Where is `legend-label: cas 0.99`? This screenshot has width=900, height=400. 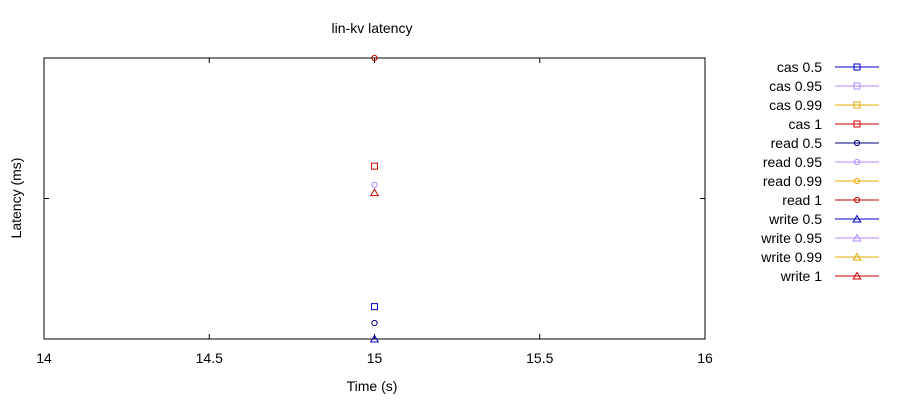
legend-label: cas 0.99 is located at coordinates (795, 105).